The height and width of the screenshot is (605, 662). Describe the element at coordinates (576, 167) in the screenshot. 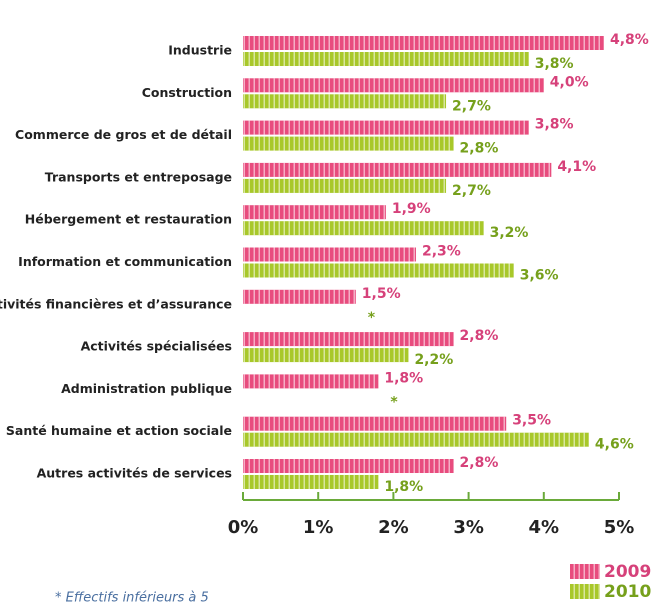

I see `value-label: 4,1%` at that location.